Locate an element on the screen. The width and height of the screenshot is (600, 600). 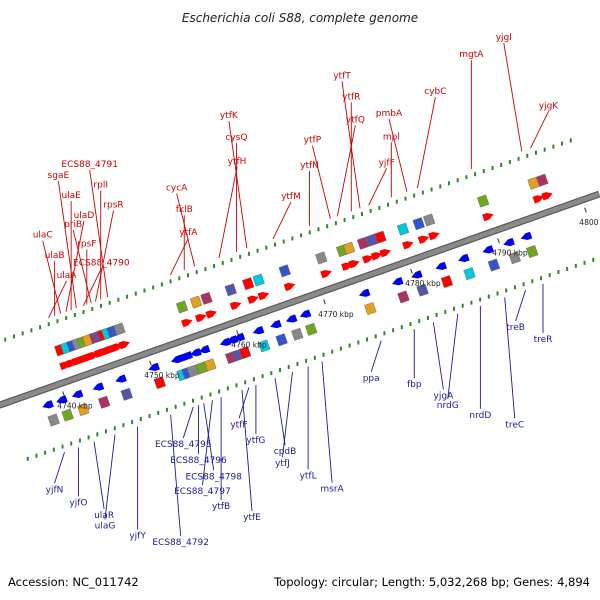
gene-arrow-ular is located at coordinates (77, 393).